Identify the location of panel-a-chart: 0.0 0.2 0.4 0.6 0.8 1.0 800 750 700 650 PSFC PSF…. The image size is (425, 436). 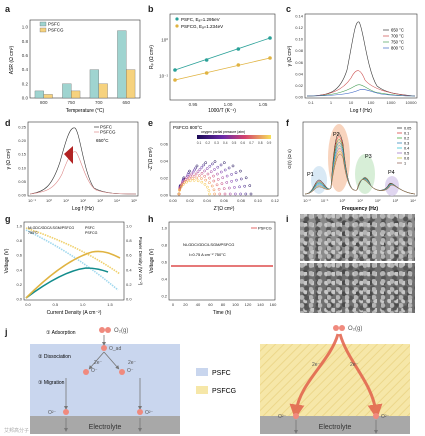
(75, 66).